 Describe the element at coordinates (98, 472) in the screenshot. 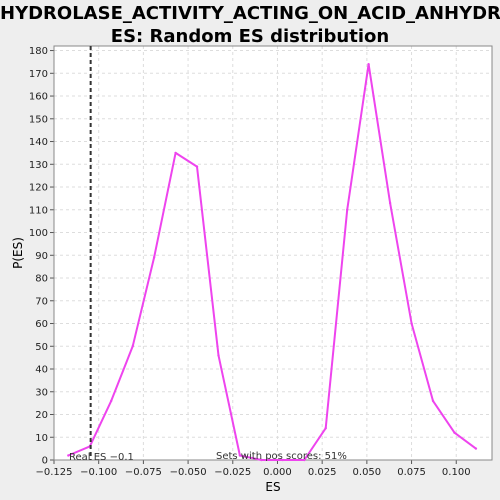

I see `x-tick-label: −0.100` at that location.